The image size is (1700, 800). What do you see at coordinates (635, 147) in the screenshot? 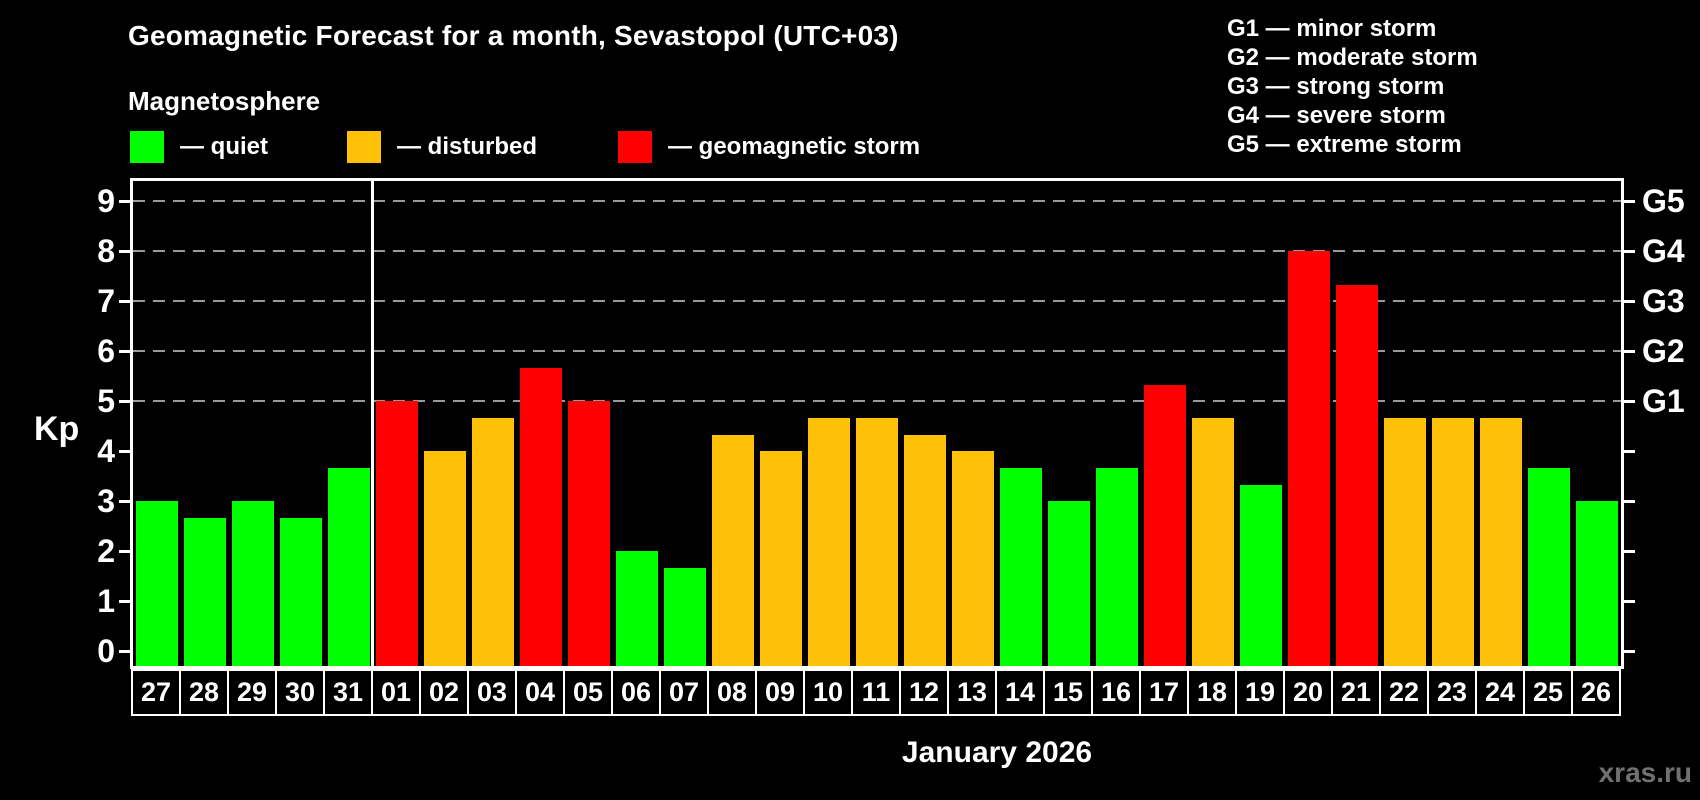
I see `storm-swatch-icon` at bounding box center [635, 147].